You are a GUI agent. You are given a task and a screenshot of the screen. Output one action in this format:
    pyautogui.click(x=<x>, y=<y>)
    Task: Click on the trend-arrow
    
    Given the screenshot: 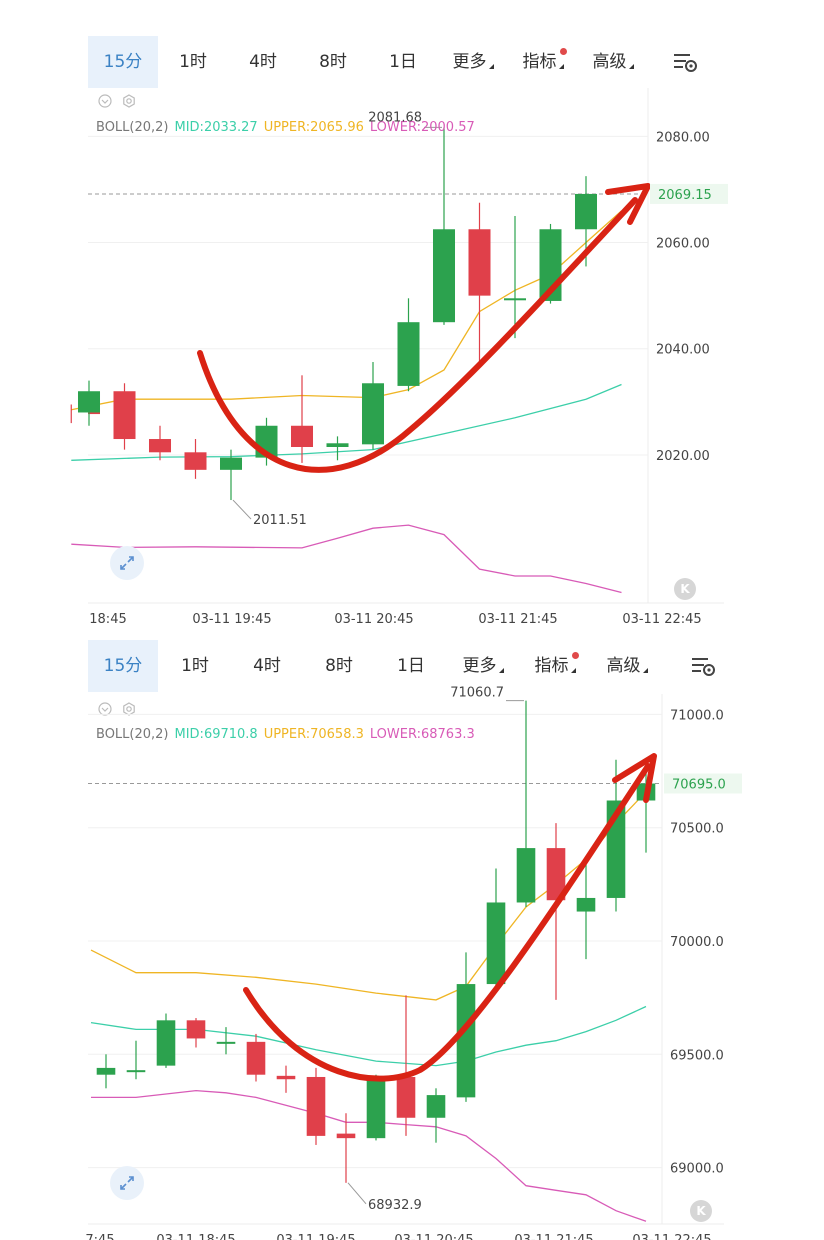 What is the action you would take?
    pyautogui.click(x=450, y=917)
    